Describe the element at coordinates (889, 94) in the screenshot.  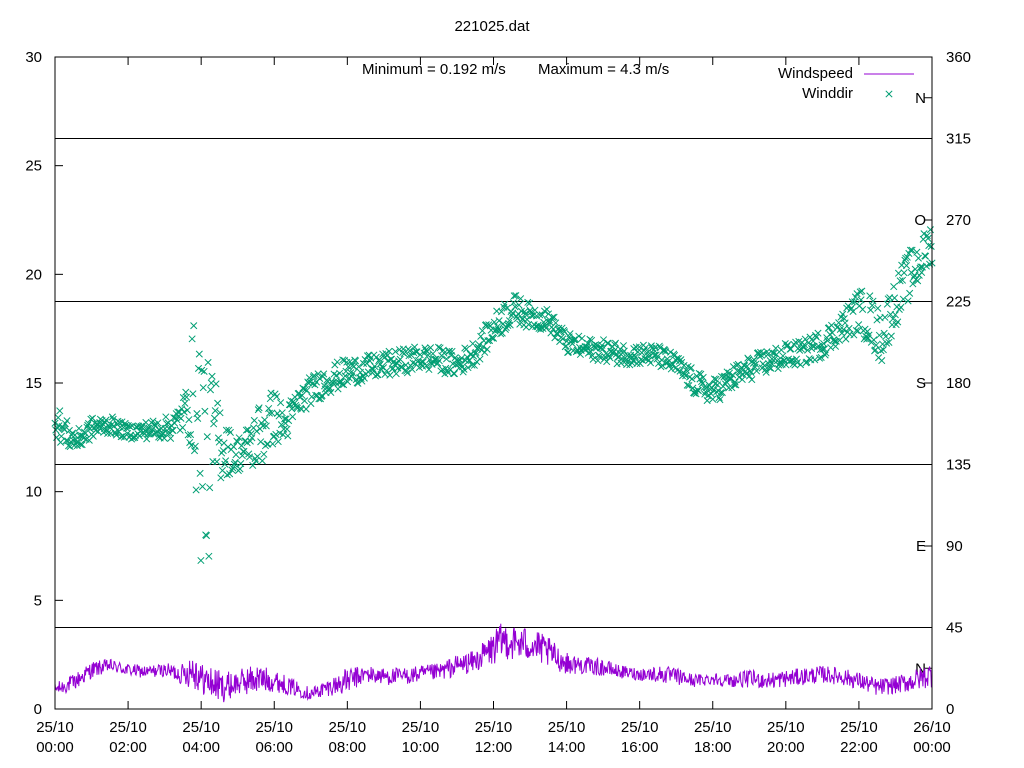
I see `legend-winddir-marker` at that location.